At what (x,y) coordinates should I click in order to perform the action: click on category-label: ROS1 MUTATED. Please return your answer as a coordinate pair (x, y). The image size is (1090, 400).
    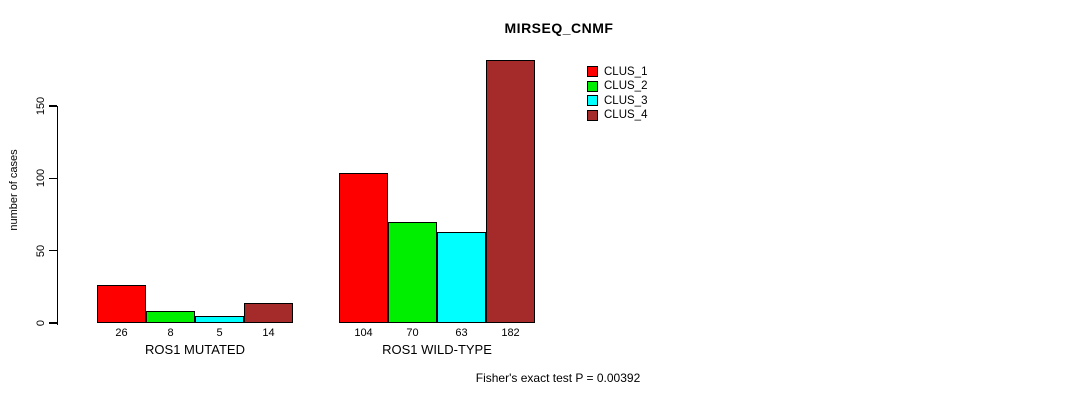
    Looking at the image, I should click on (195, 349).